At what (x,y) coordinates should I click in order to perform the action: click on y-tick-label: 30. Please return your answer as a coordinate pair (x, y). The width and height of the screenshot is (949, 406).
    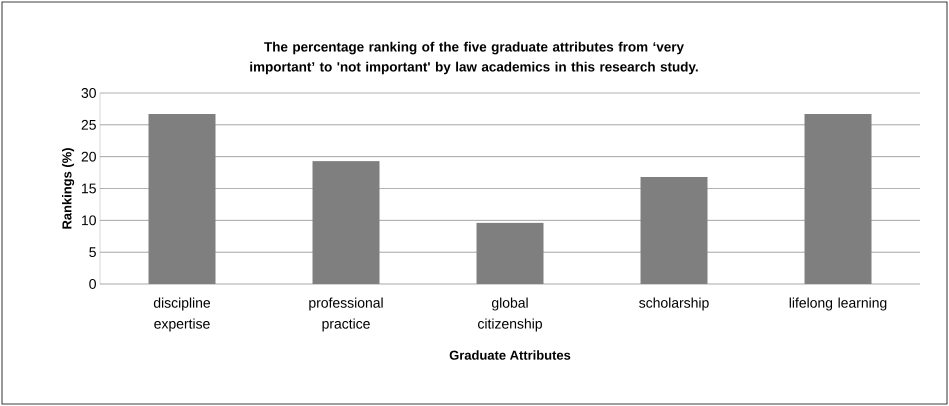
    Looking at the image, I should click on (89, 93).